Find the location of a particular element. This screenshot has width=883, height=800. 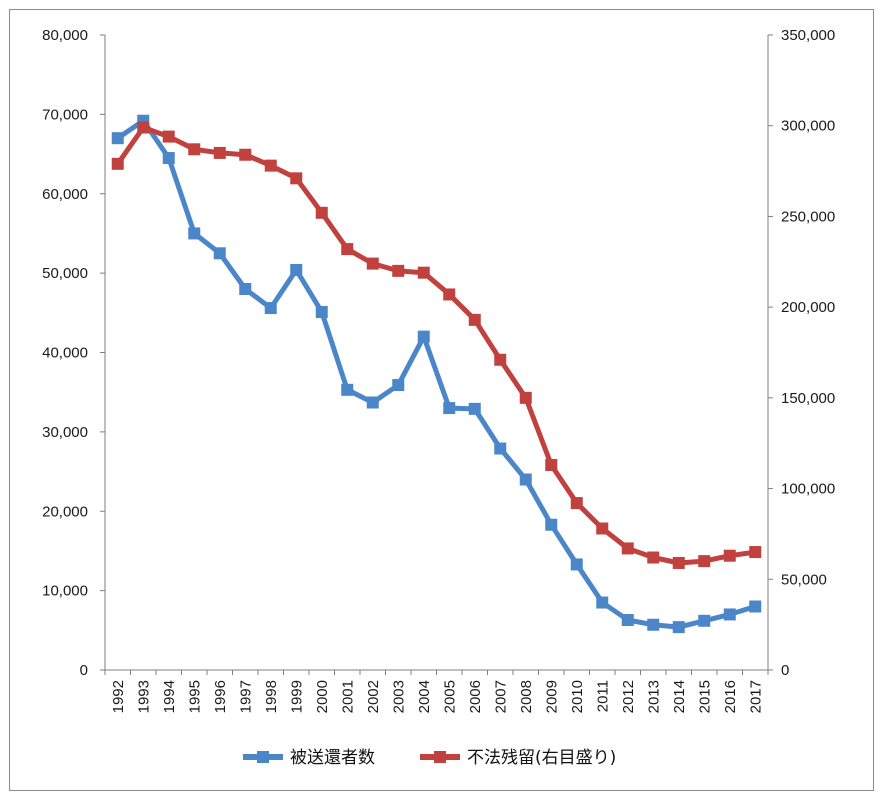

x-tick-label: 2002 is located at coordinates (373, 696).